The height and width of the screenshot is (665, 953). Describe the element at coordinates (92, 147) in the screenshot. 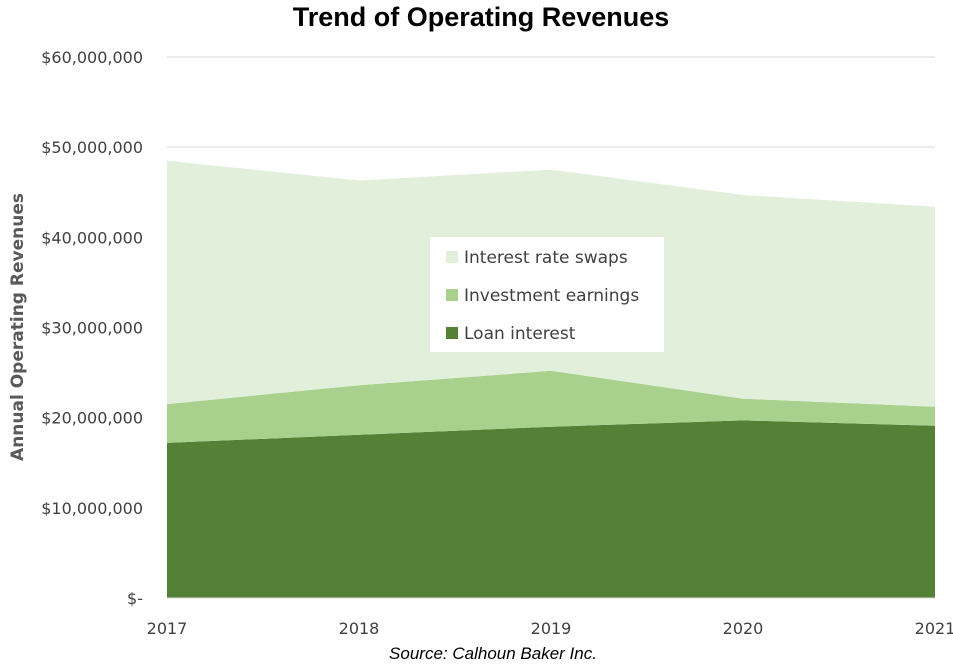

I see `y-tick-label: $50,000,000` at that location.